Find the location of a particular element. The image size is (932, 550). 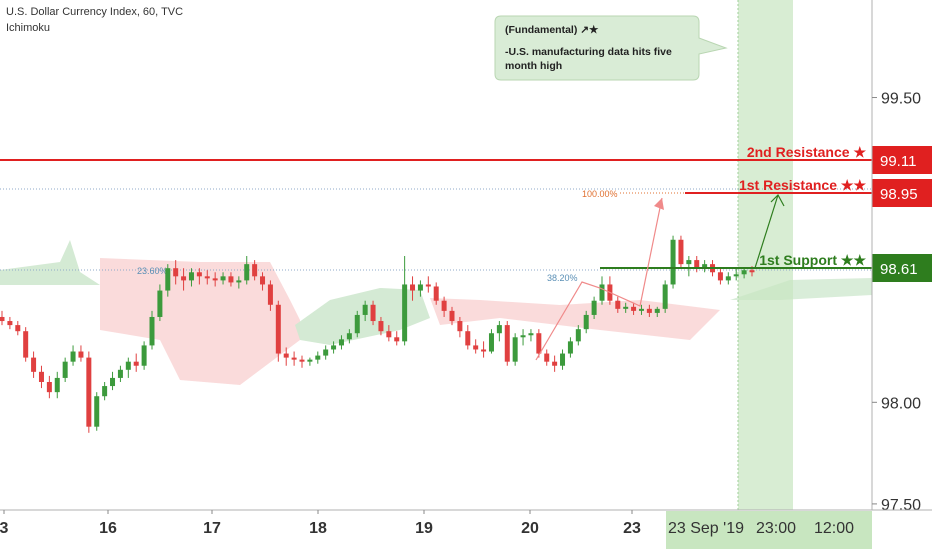

time-tick-label: 19 is located at coordinates (424, 528).